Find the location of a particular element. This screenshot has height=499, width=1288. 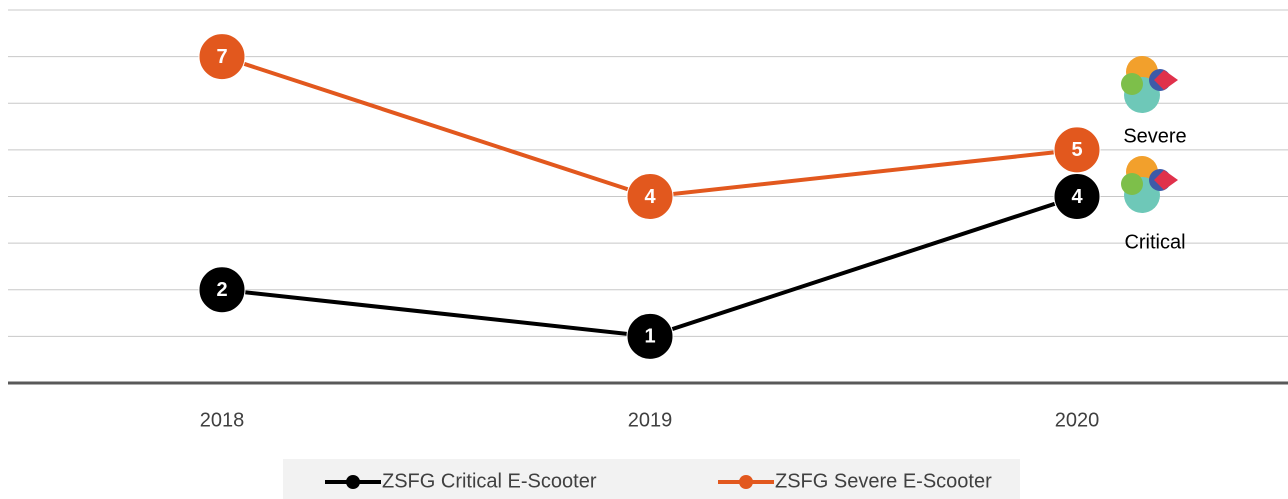

annotation: Severe is located at coordinates (1154, 136).